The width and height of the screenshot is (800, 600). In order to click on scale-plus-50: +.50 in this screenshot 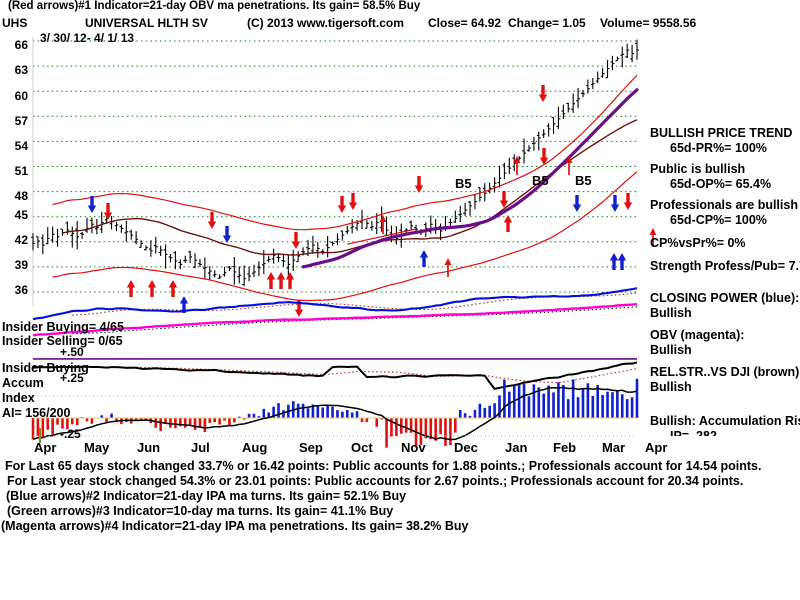, I will do `click(72, 352)`.